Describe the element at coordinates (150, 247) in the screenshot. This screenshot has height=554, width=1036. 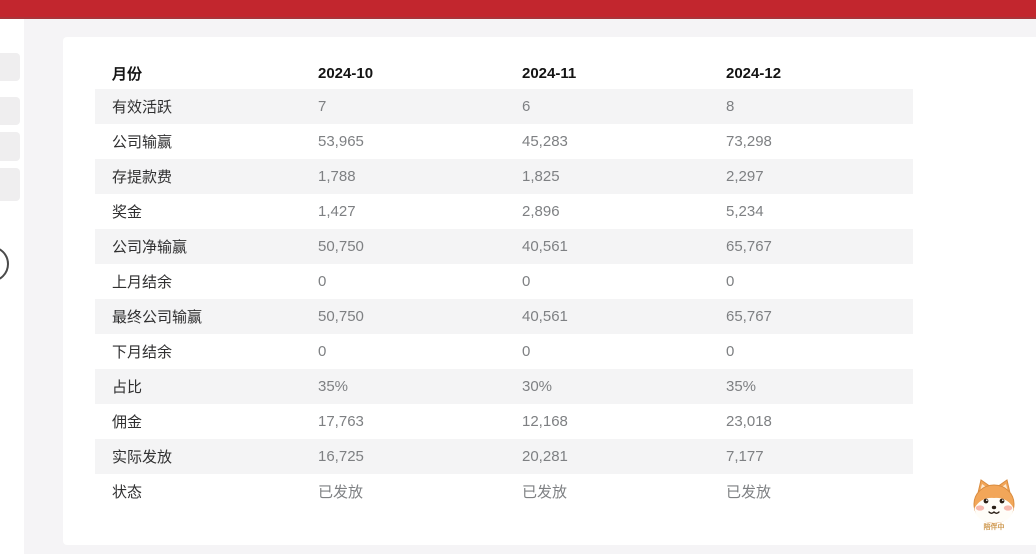
I see `row-label: 公司净输赢` at that location.